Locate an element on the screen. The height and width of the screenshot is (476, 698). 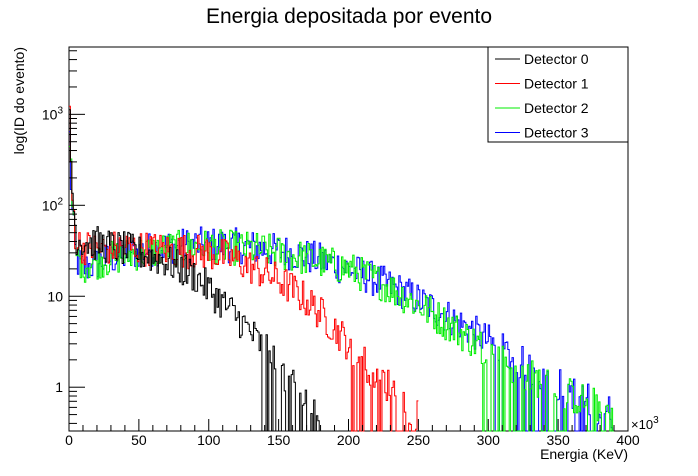
y-axis: 1 10 10² 10³ is located at coordinates (63, 237).